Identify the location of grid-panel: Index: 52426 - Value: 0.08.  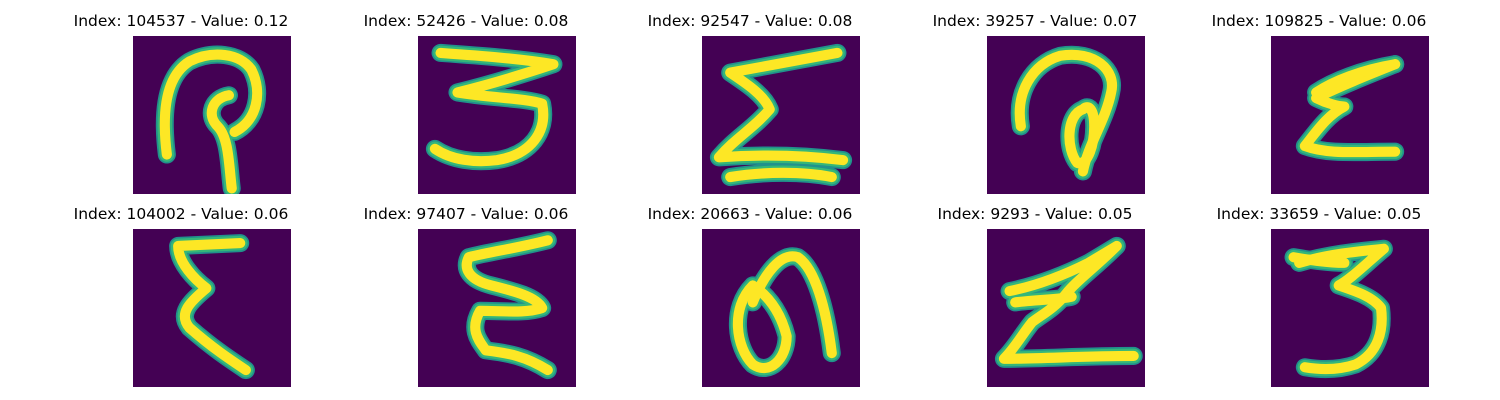
(466, 105).